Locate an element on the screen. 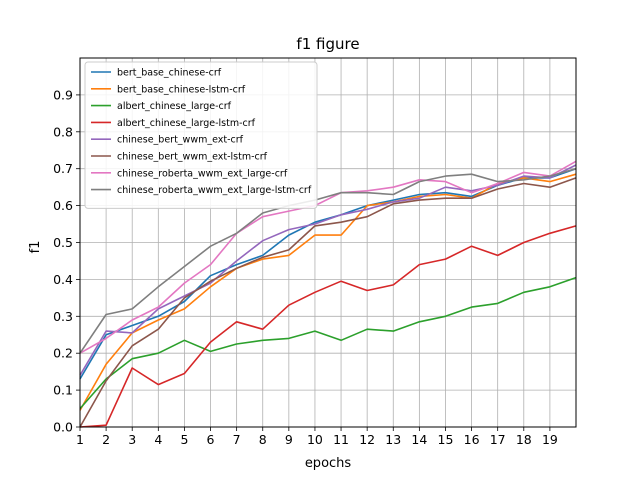 The image size is (640, 480). legend-entry: albert_chinese_large-lstm-crf is located at coordinates (186, 123).